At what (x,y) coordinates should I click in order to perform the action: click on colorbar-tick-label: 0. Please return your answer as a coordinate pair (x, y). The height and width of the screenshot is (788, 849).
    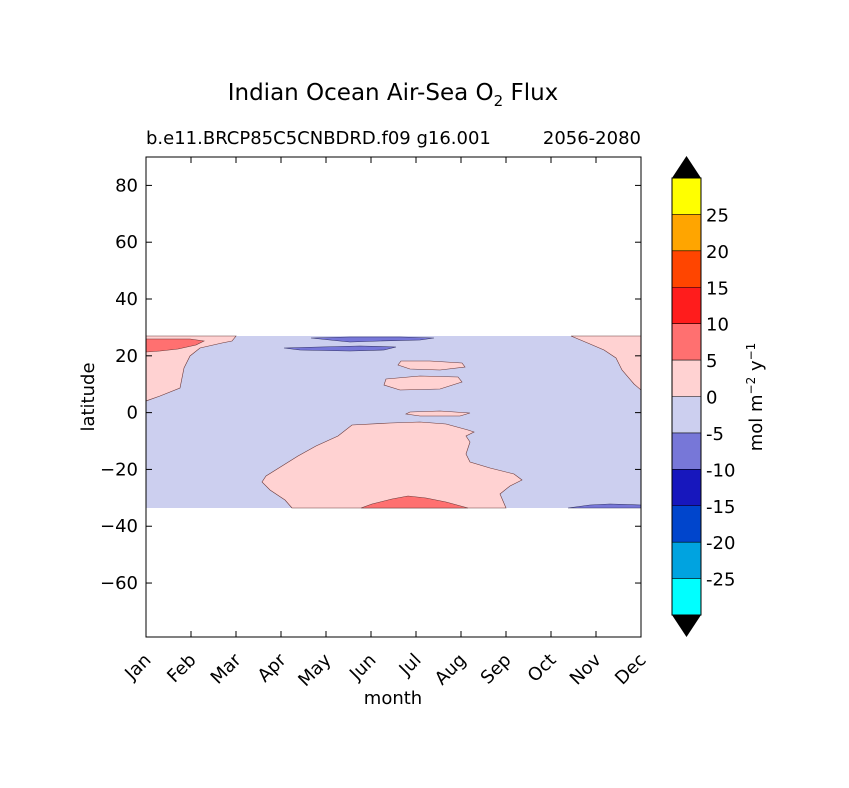
    Looking at the image, I should click on (711, 398).